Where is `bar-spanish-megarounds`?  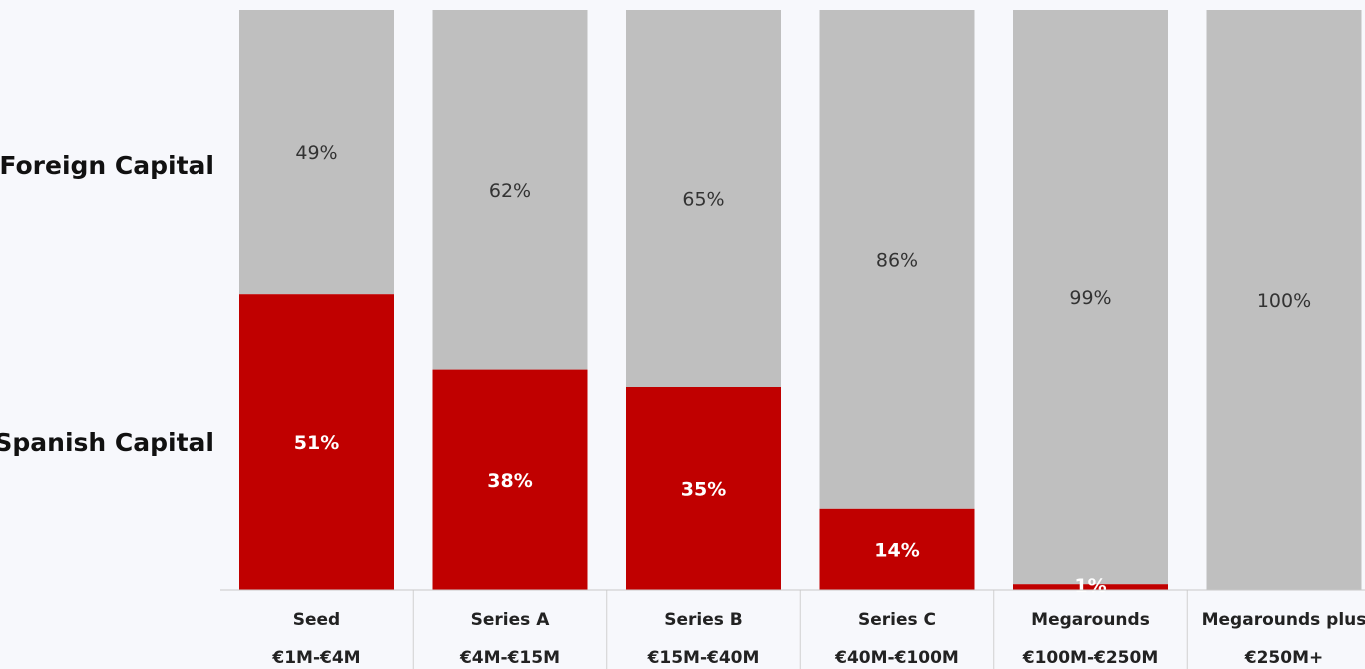
bar-spanish-megarounds is located at coordinates (1090, 587).